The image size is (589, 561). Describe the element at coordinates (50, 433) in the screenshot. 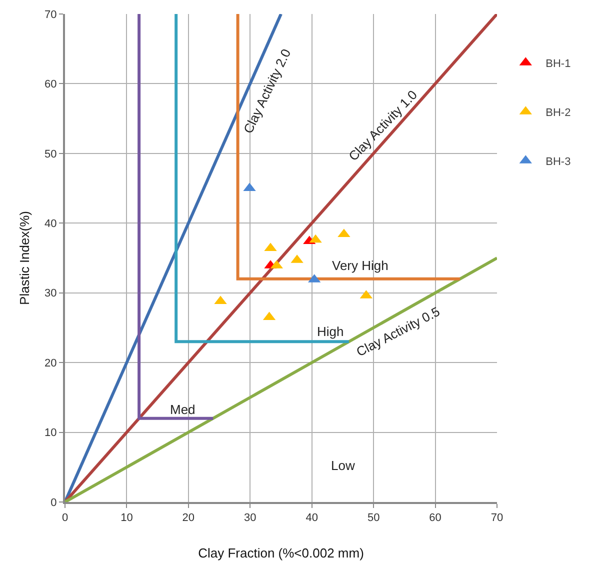

I see `y-tick-label: 10` at that location.